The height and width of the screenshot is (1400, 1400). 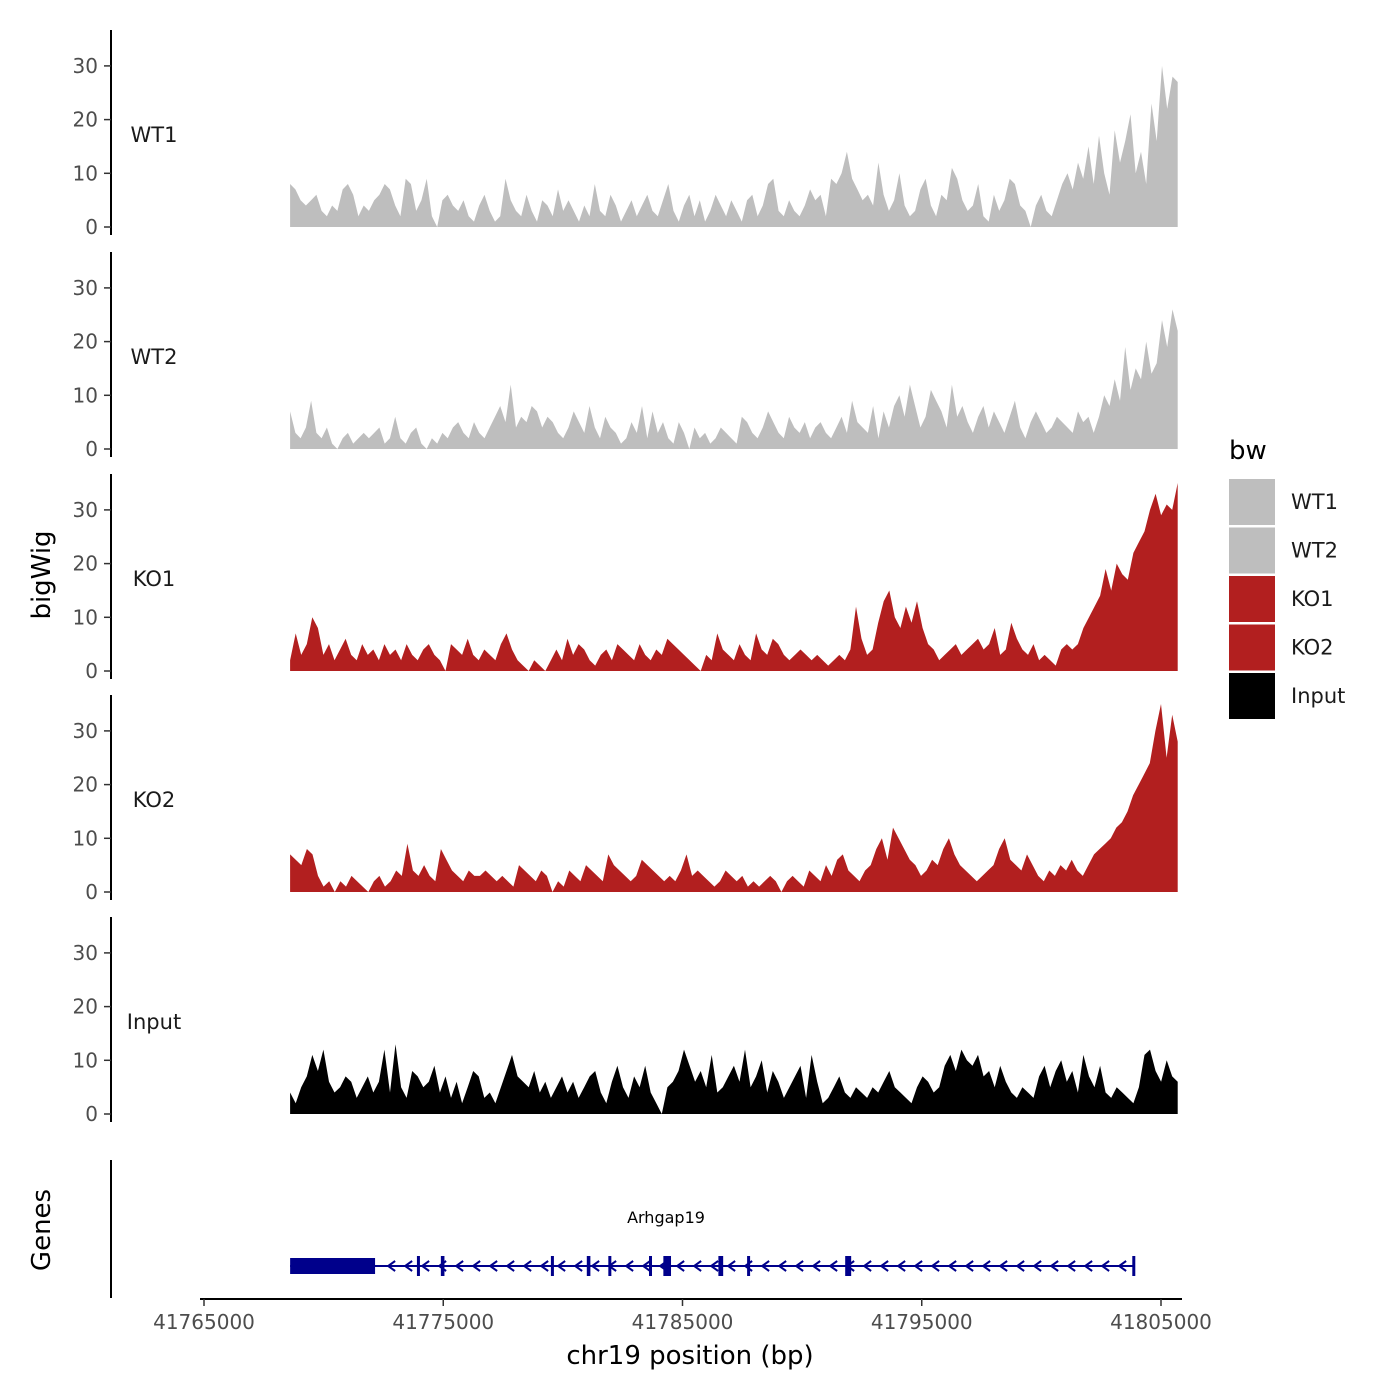 What do you see at coordinates (922, 1322) in the screenshot?
I see `x-tick-label: 41795000` at bounding box center [922, 1322].